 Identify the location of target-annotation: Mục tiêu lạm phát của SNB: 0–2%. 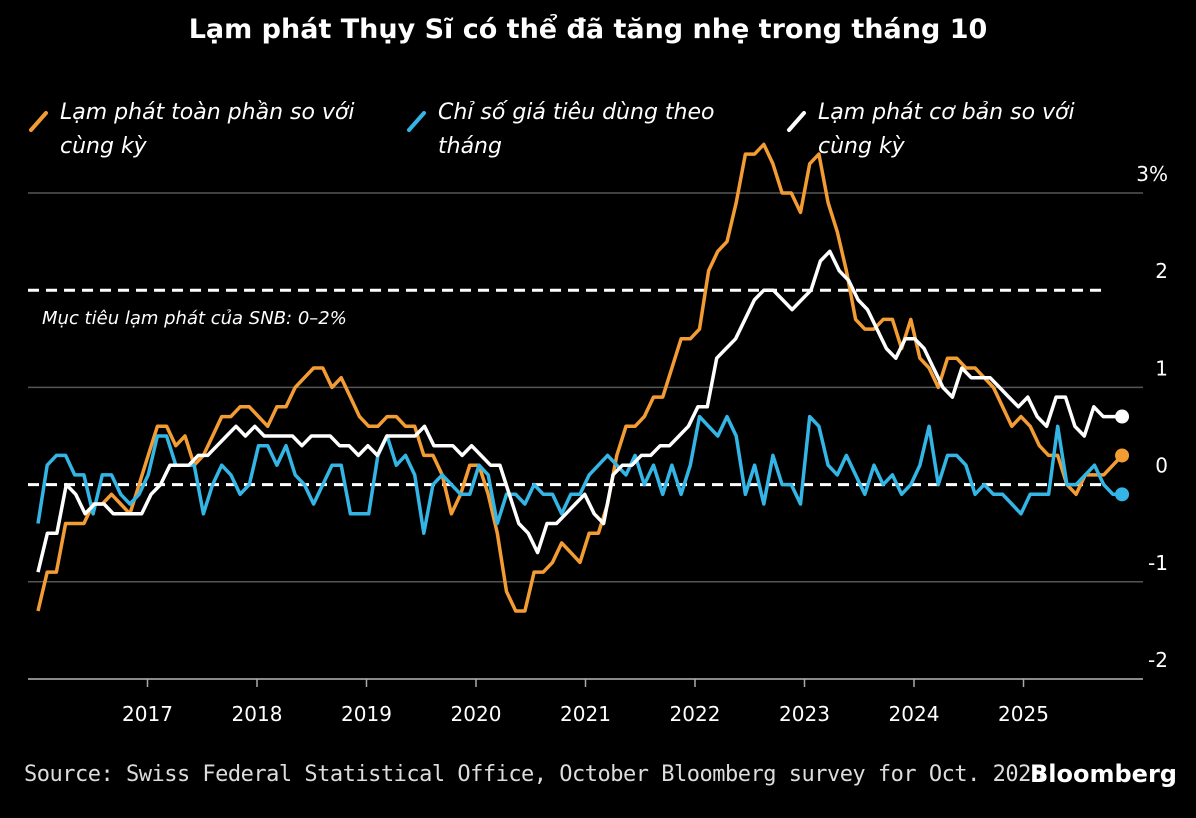
(194, 318).